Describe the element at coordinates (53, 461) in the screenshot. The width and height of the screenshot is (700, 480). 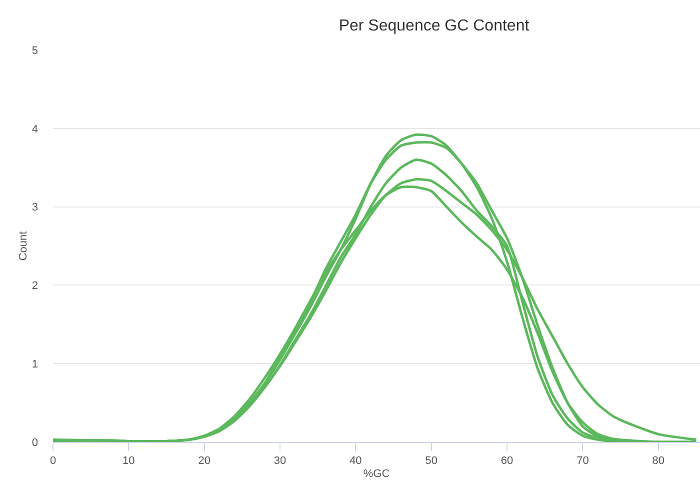
I see `x-tick-label: 0` at that location.